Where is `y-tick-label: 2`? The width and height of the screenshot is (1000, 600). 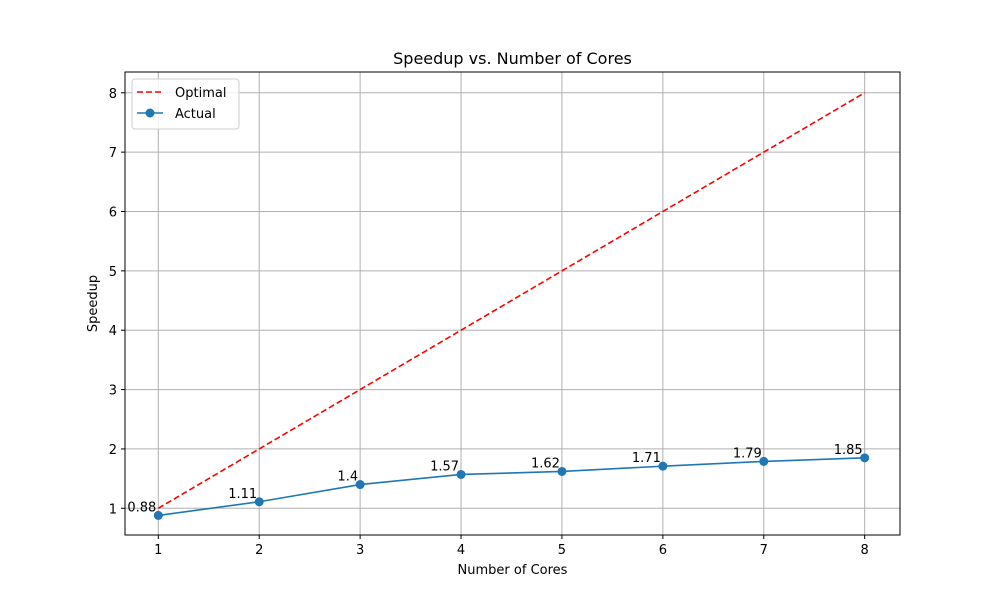
y-tick-label: 2 is located at coordinates (113, 450).